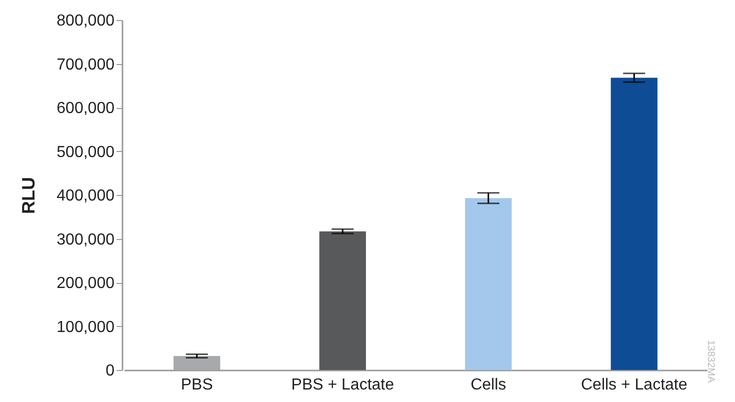 Image resolution: width=735 pixels, height=402 pixels. What do you see at coordinates (85, 283) in the screenshot?
I see `y-tick-label: 200,000` at bounding box center [85, 283].